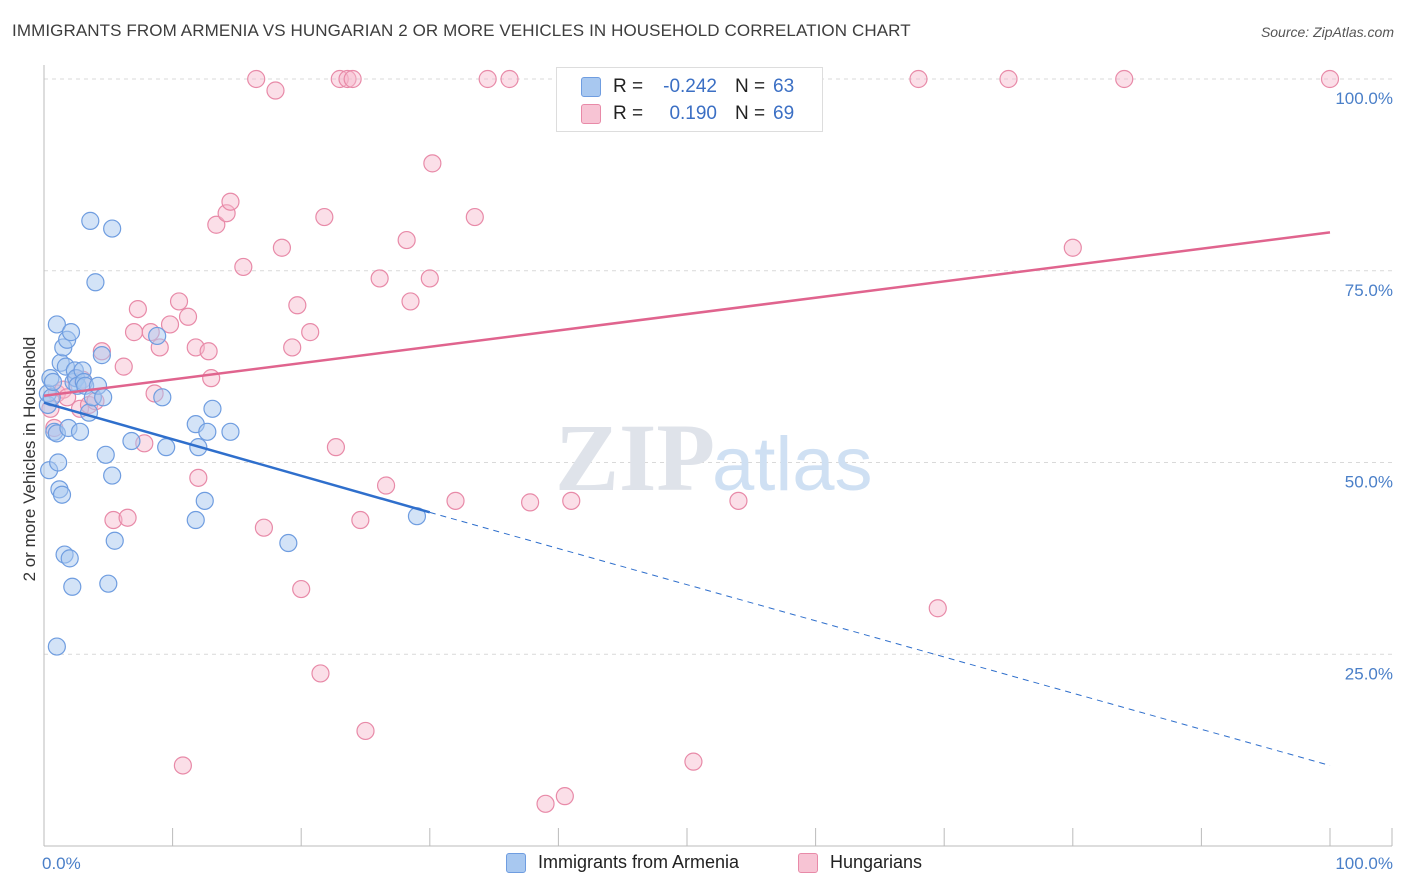 This screenshot has width=1406, height=892. Describe the element at coordinates (687, 114) in the screenshot. I see `legend-row-hungarians: R = 0.190 N = 69` at that location.